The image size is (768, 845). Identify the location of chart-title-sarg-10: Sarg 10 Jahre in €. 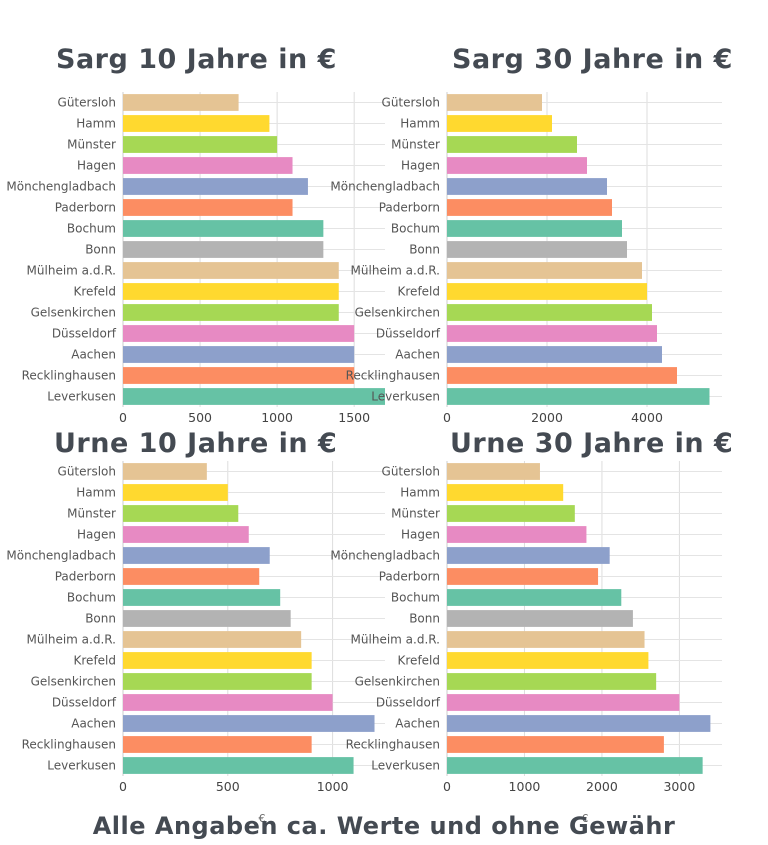
(196, 59).